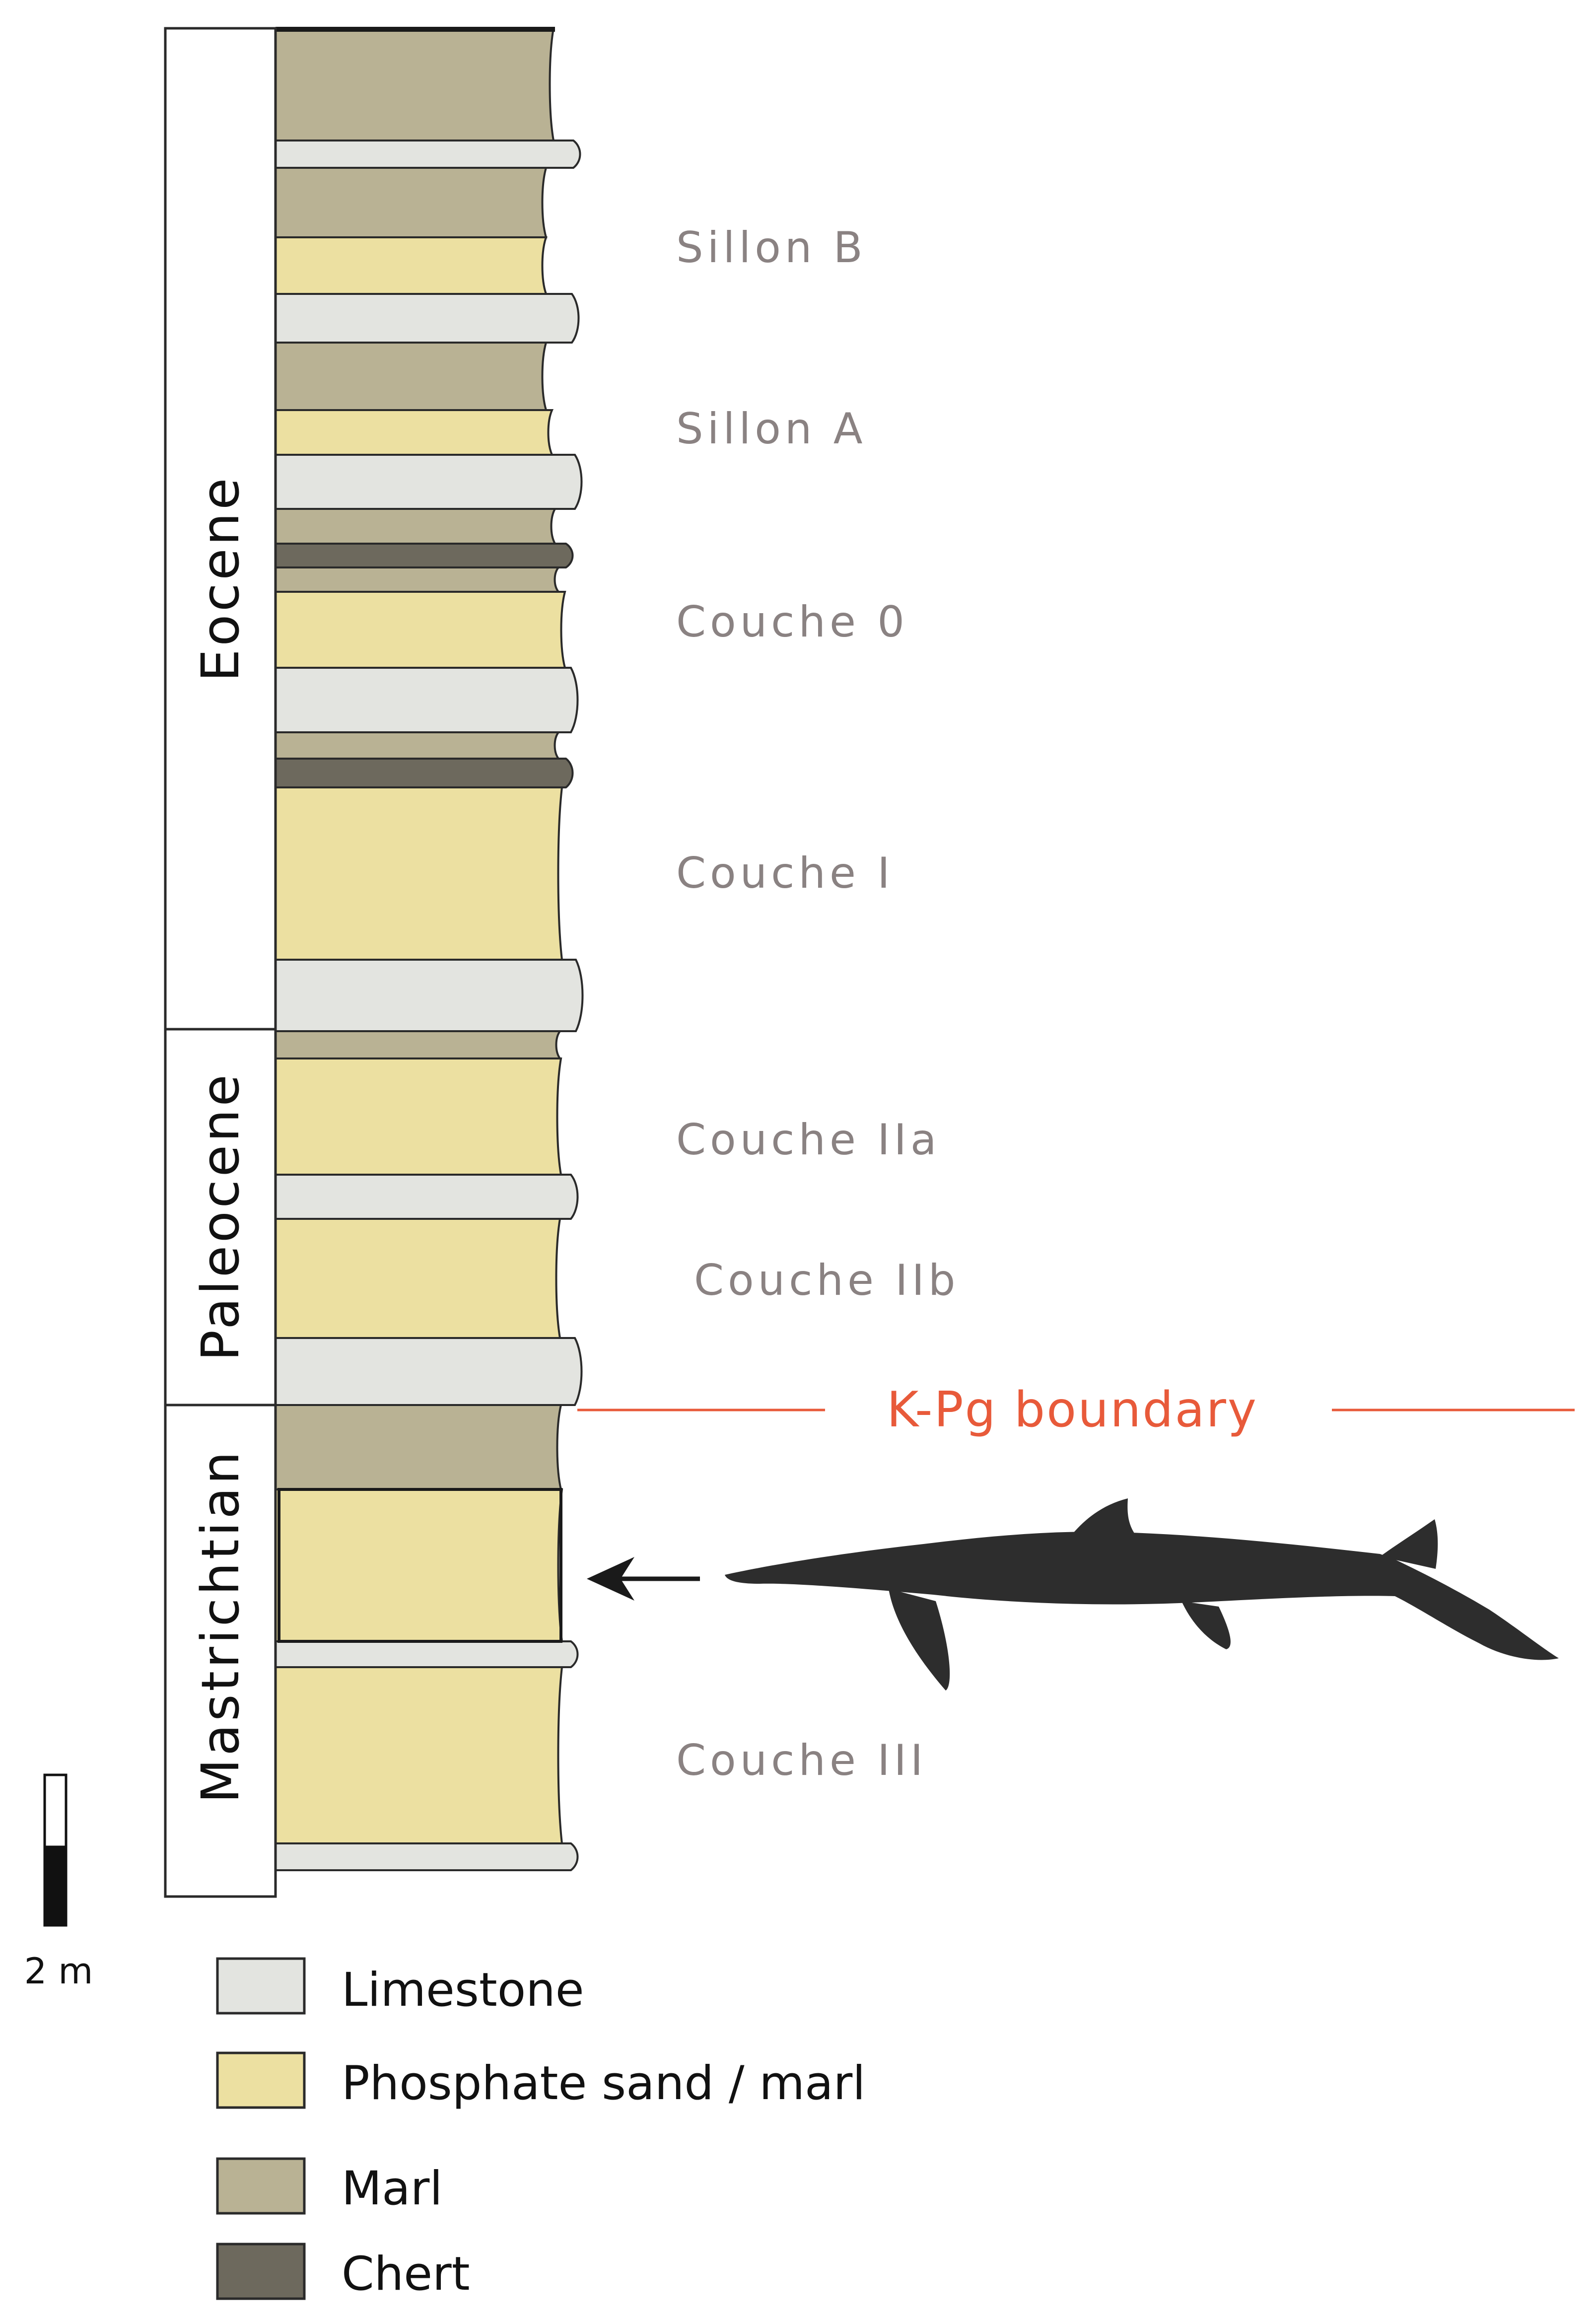 The width and height of the screenshot is (1595, 2324). Describe the element at coordinates (55, 1886) in the screenshot. I see `scale-bar-black` at that location.